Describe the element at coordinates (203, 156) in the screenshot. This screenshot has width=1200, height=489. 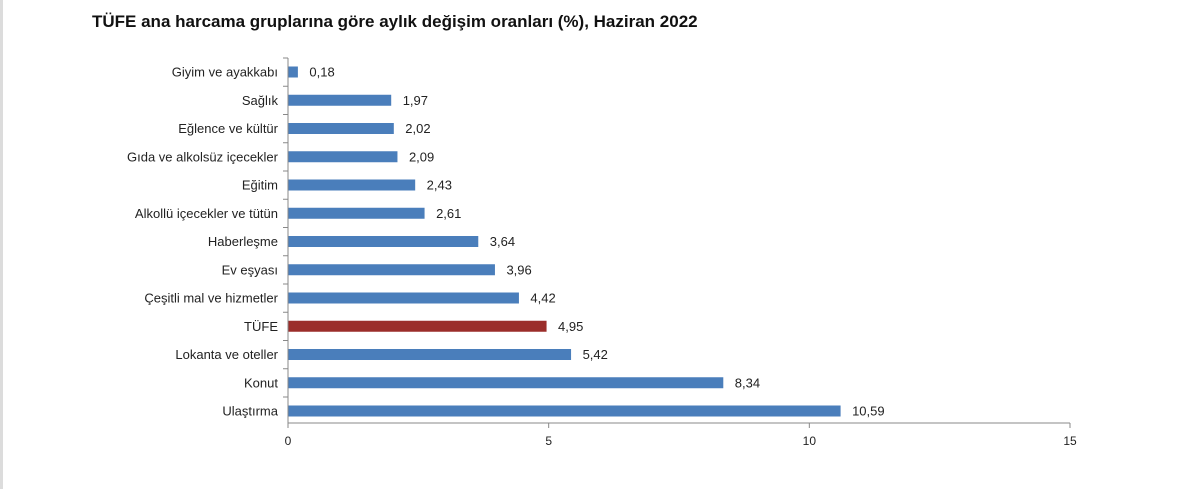
I see `category-label-gida-ve-alkolsuz-icecekler: Gıda ve alkolsüz içecekler` at that location.